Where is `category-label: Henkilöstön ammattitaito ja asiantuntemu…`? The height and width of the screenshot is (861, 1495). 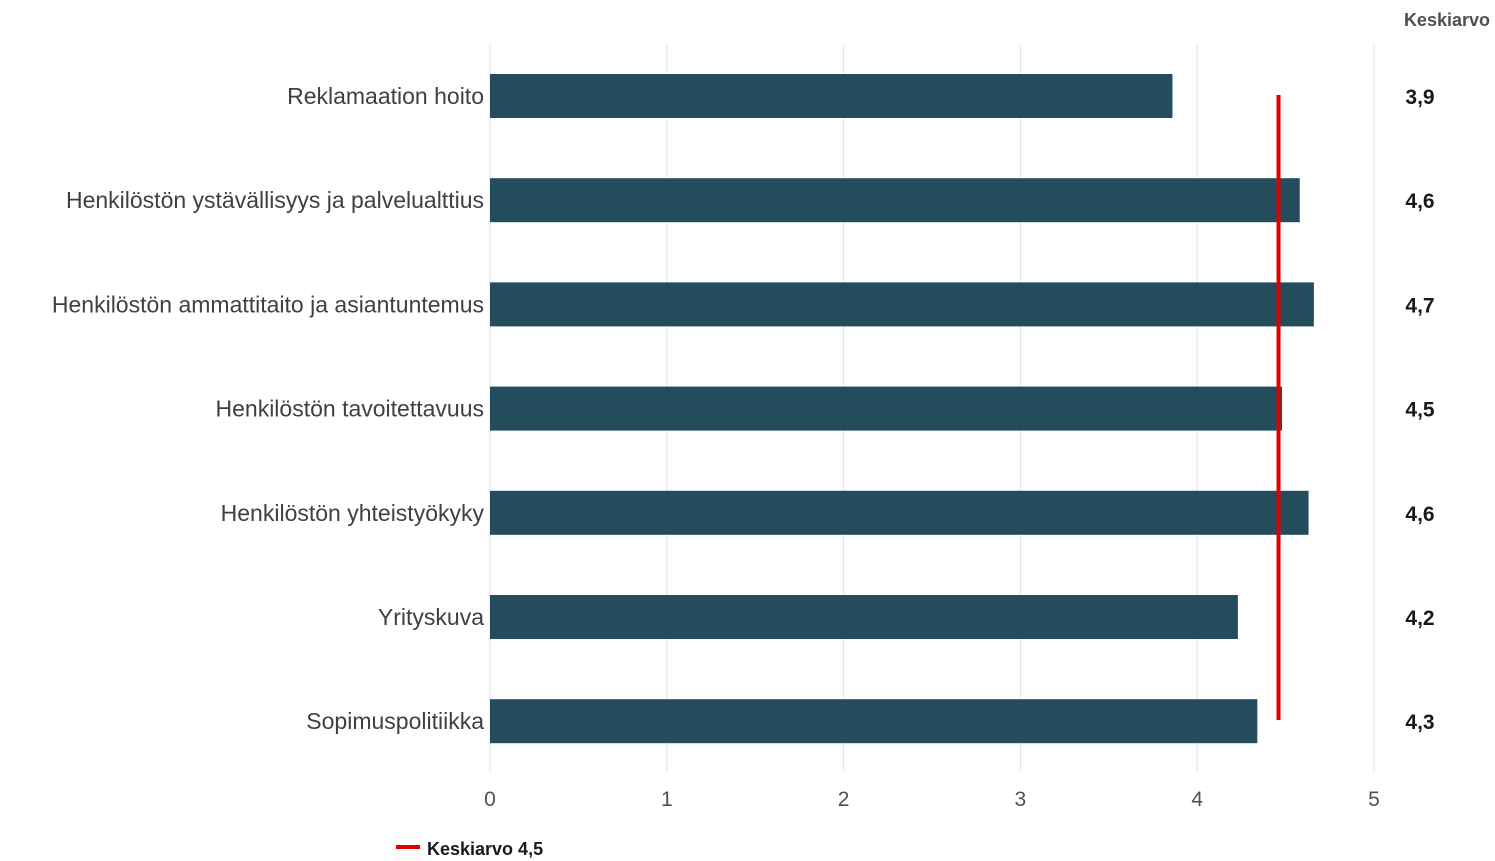
category-label: Henkilöstön ammattitaito ja asiantuntemu… is located at coordinates (268, 304).